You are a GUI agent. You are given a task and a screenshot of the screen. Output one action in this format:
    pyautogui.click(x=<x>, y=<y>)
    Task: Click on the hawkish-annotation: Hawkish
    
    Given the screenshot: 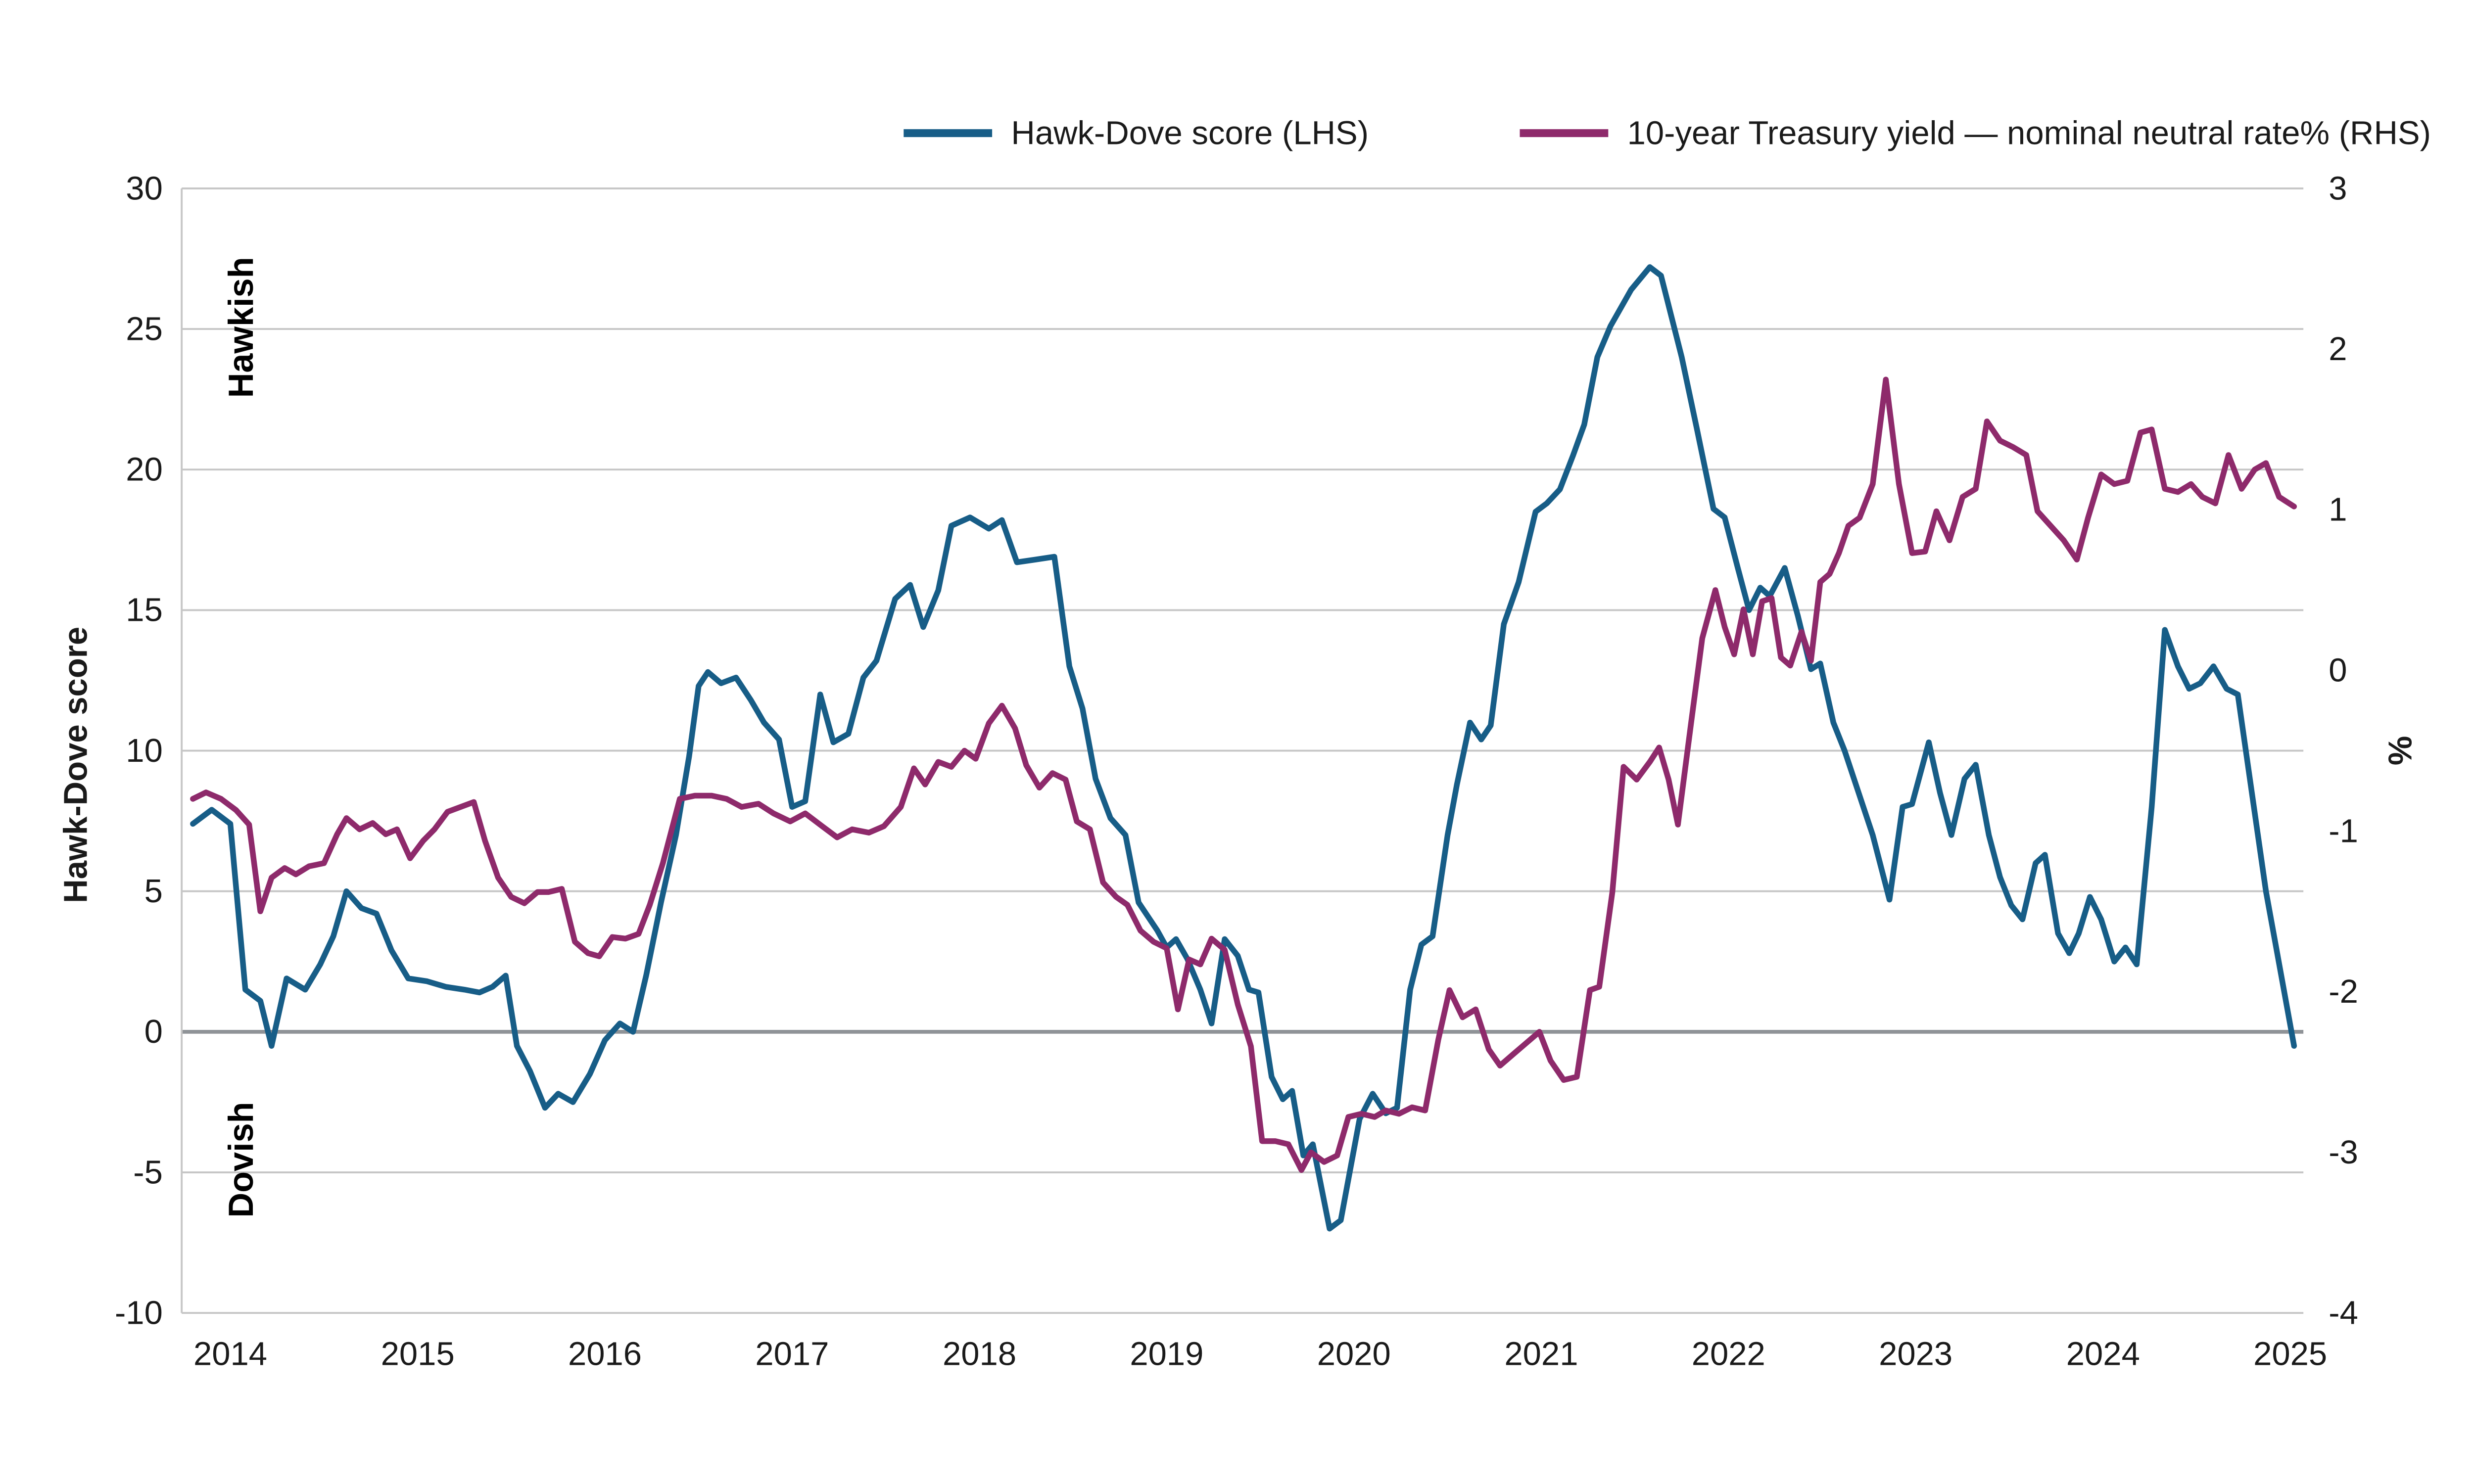 What is the action you would take?
    pyautogui.click(x=241, y=327)
    